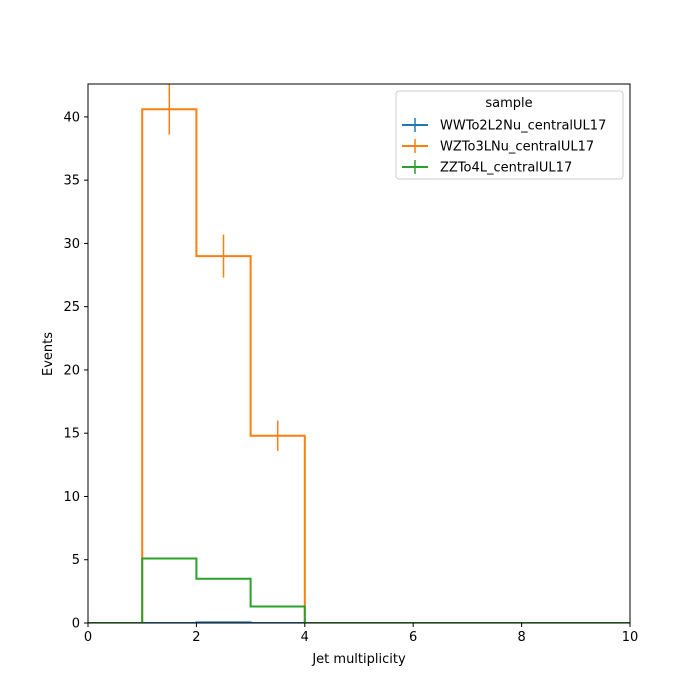 Image resolution: width=700 pixels, height=700 pixels. Describe the element at coordinates (508, 103) in the screenshot. I see `legend-title: sample` at that location.